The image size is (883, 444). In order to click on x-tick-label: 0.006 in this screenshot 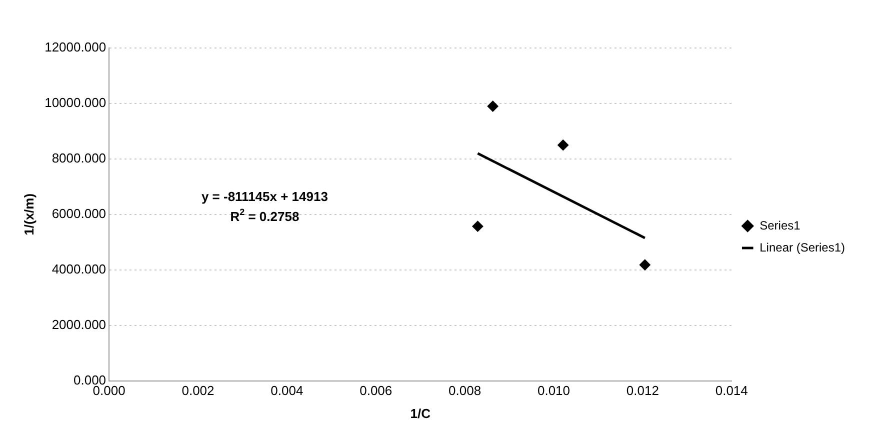, I will do `click(376, 390)`.